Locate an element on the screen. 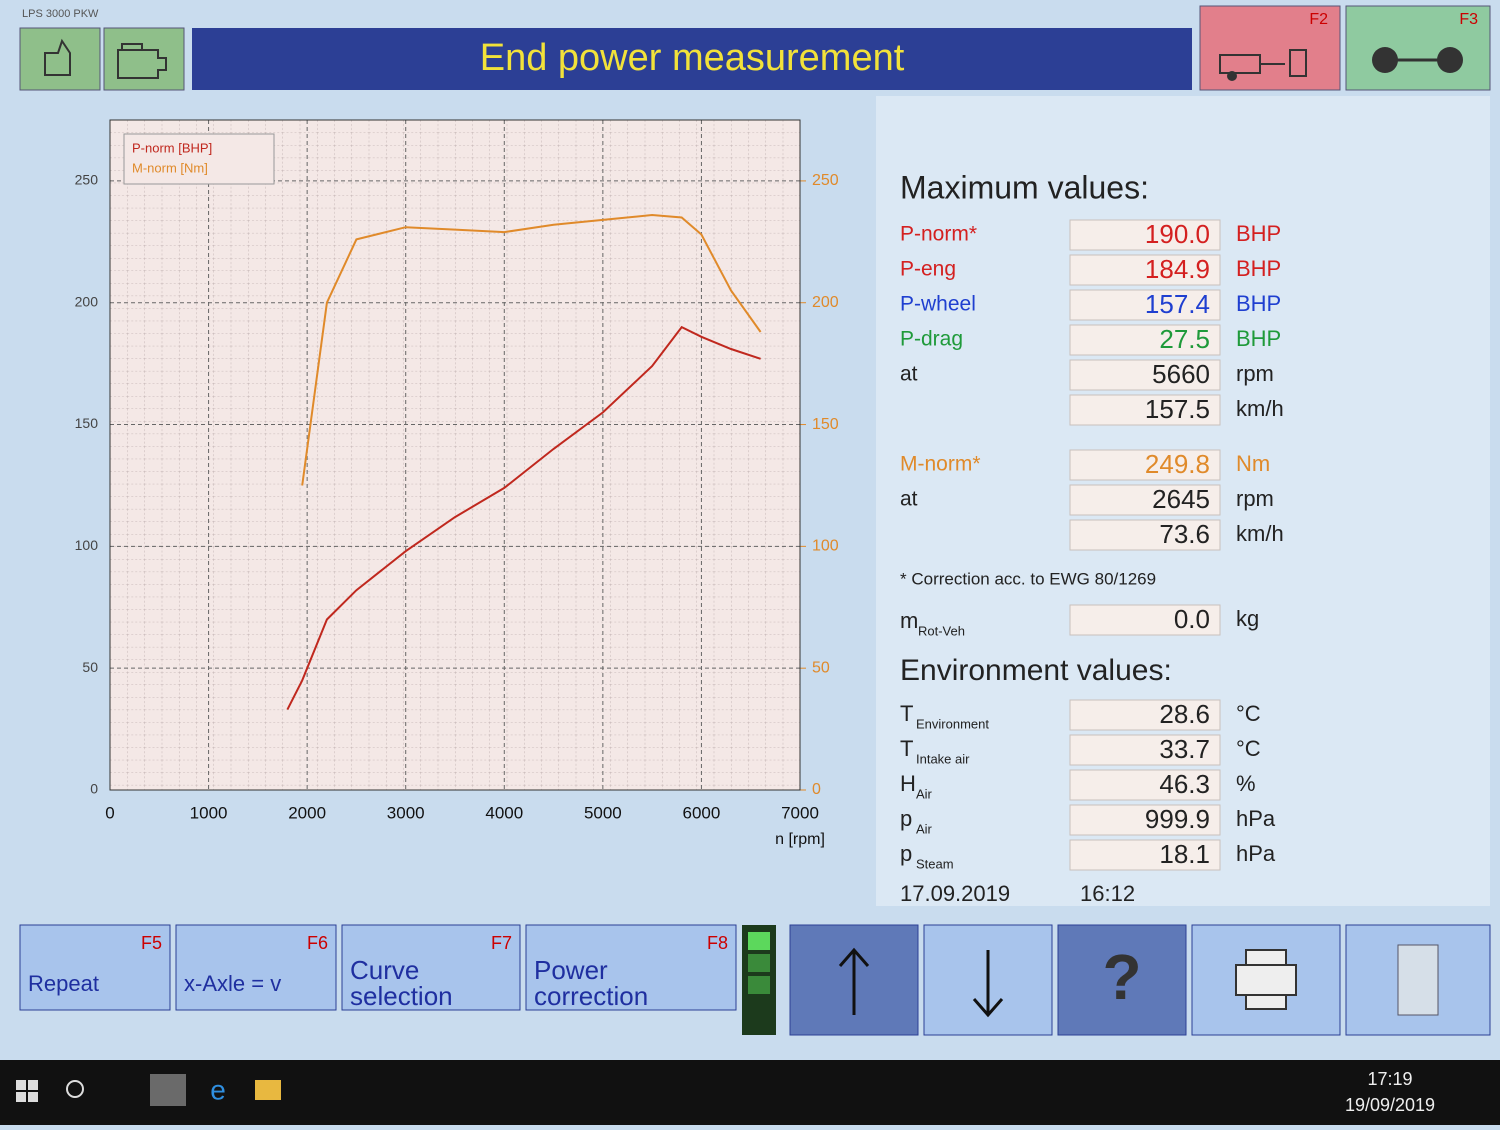 This screenshot has width=1500, height=1130. measurement-date: 17.09.2019 is located at coordinates (955, 893).